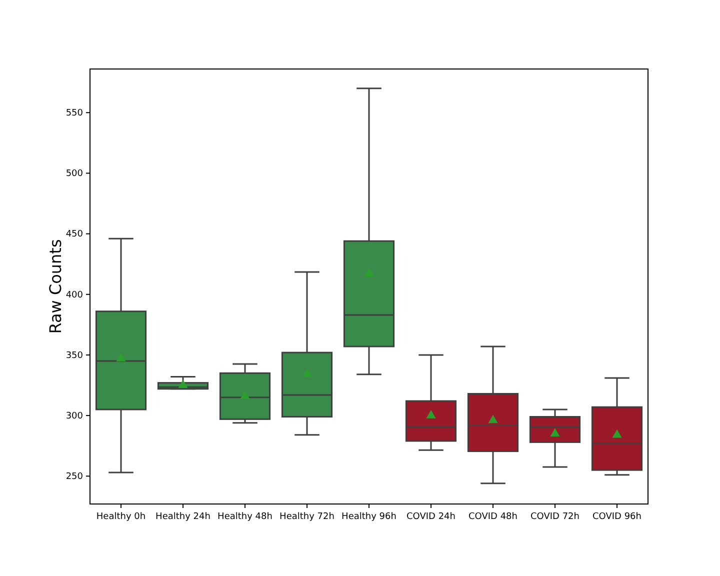 This screenshot has width=720, height=576. Describe the element at coordinates (75, 416) in the screenshot. I see `y-tick-label: 300` at that location.